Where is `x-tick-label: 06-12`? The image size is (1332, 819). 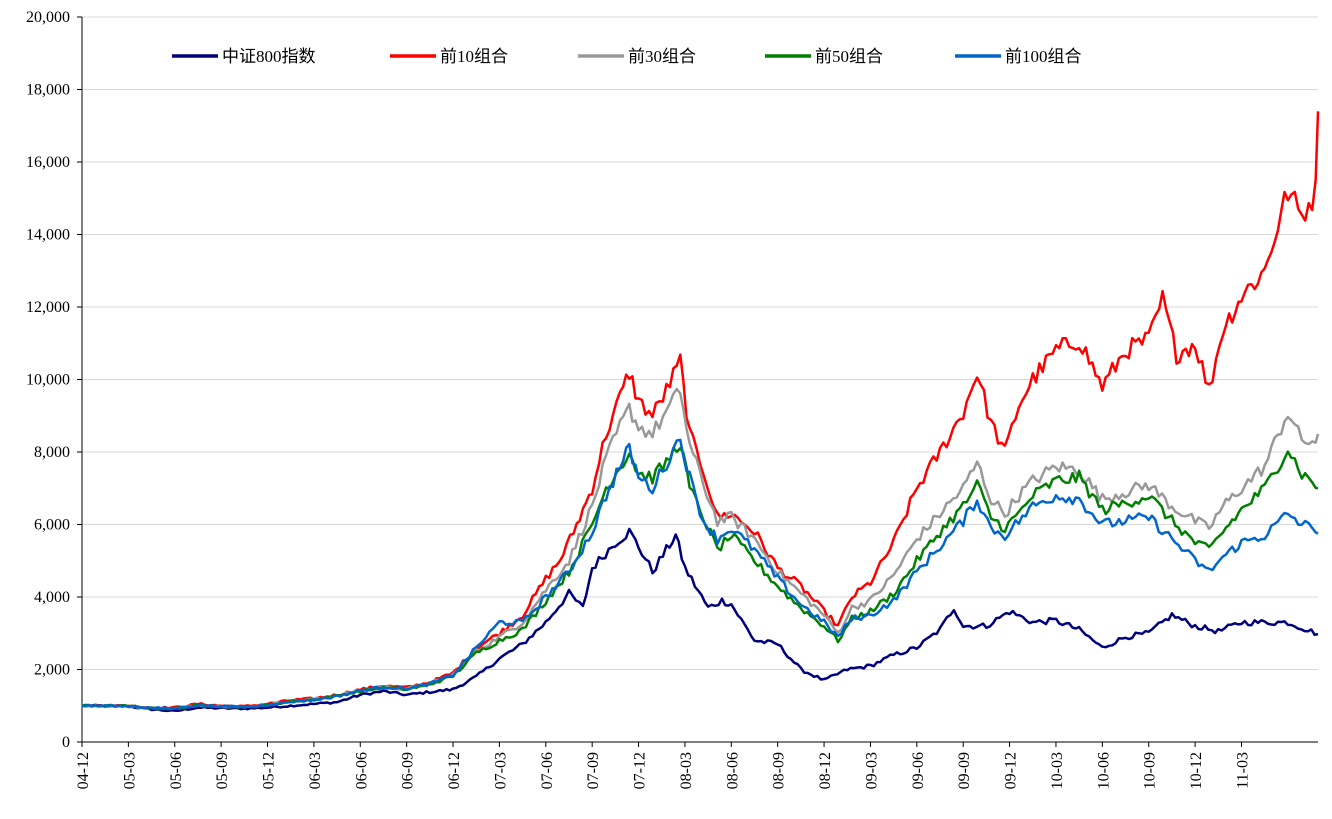
x-tick-label: 06-12 is located at coordinates (454, 770).